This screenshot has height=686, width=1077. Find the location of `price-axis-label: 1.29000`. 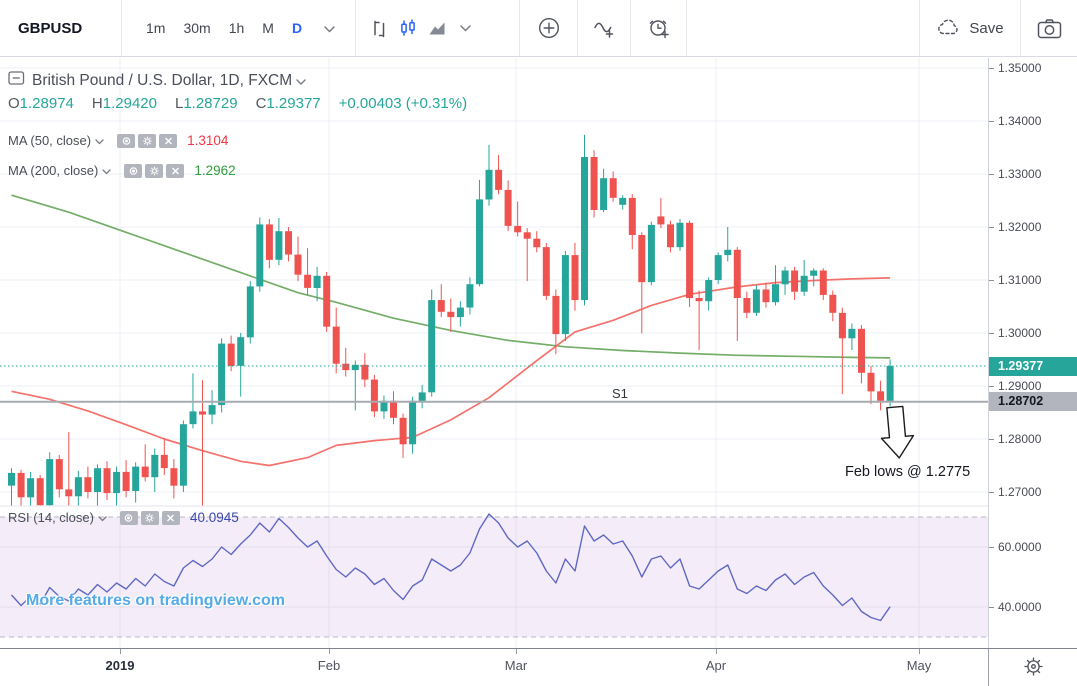

price-axis-label: 1.29000 is located at coordinates (1020, 386).